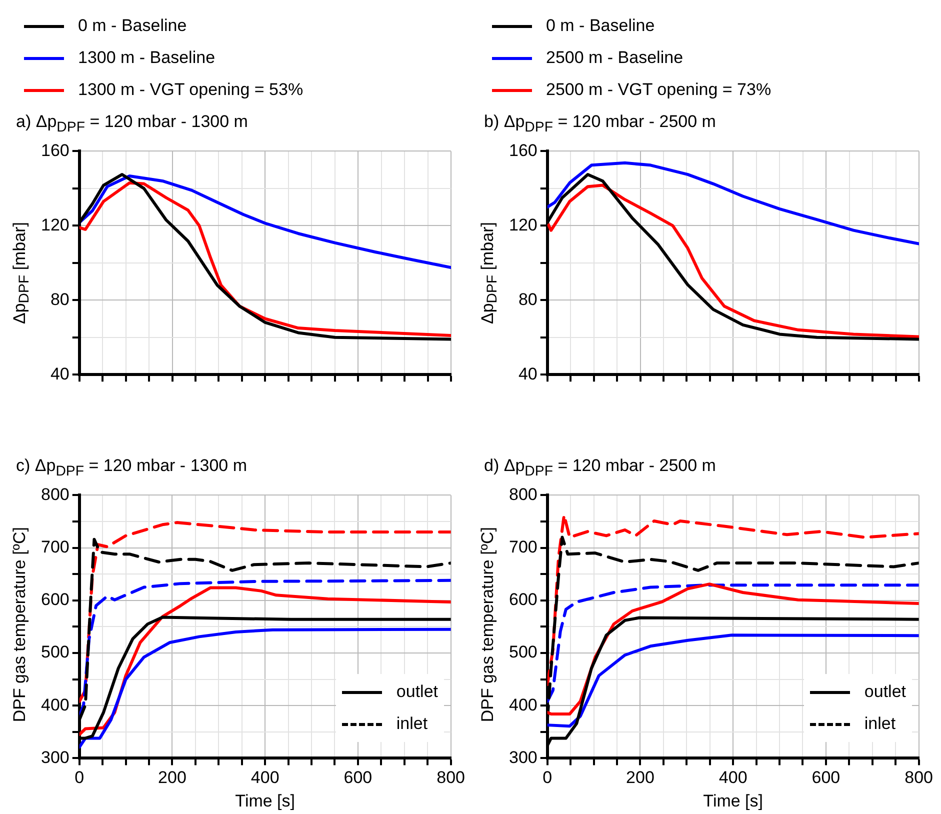  I want to click on chart-title: a) Δp$_{DPF}$ = 120 mbar - 1300 m, so click(132, 125).